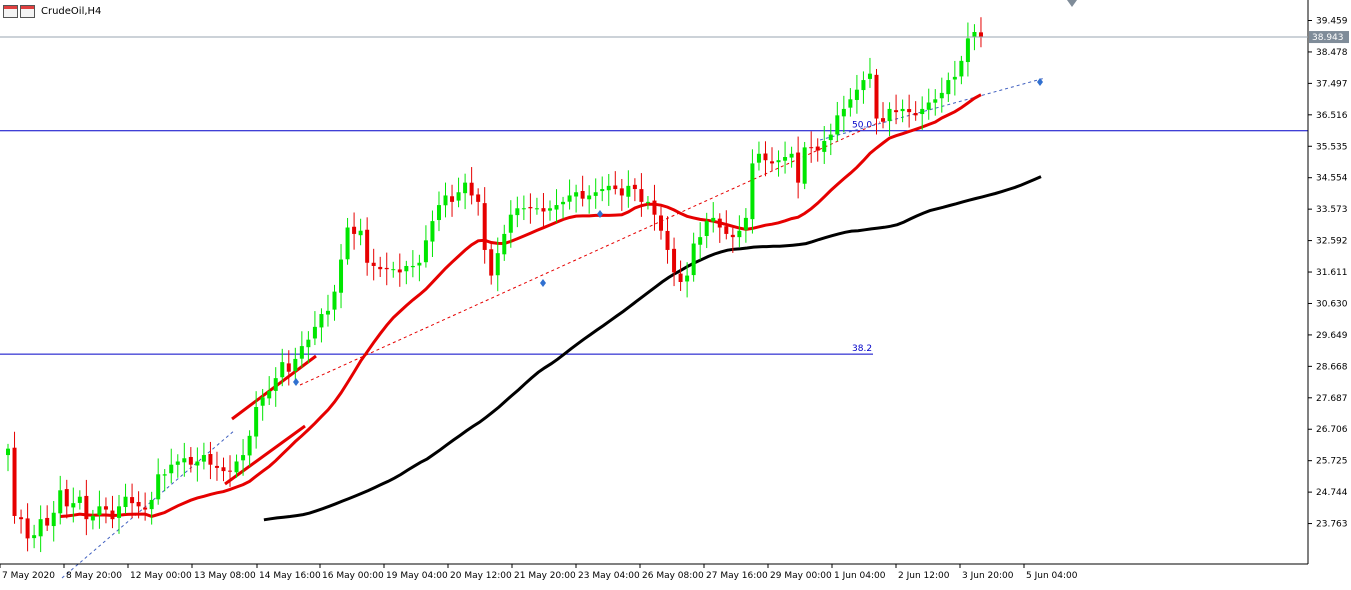 The image size is (1351, 590). I want to click on price-tick-label: 35.535, so click(1332, 147).